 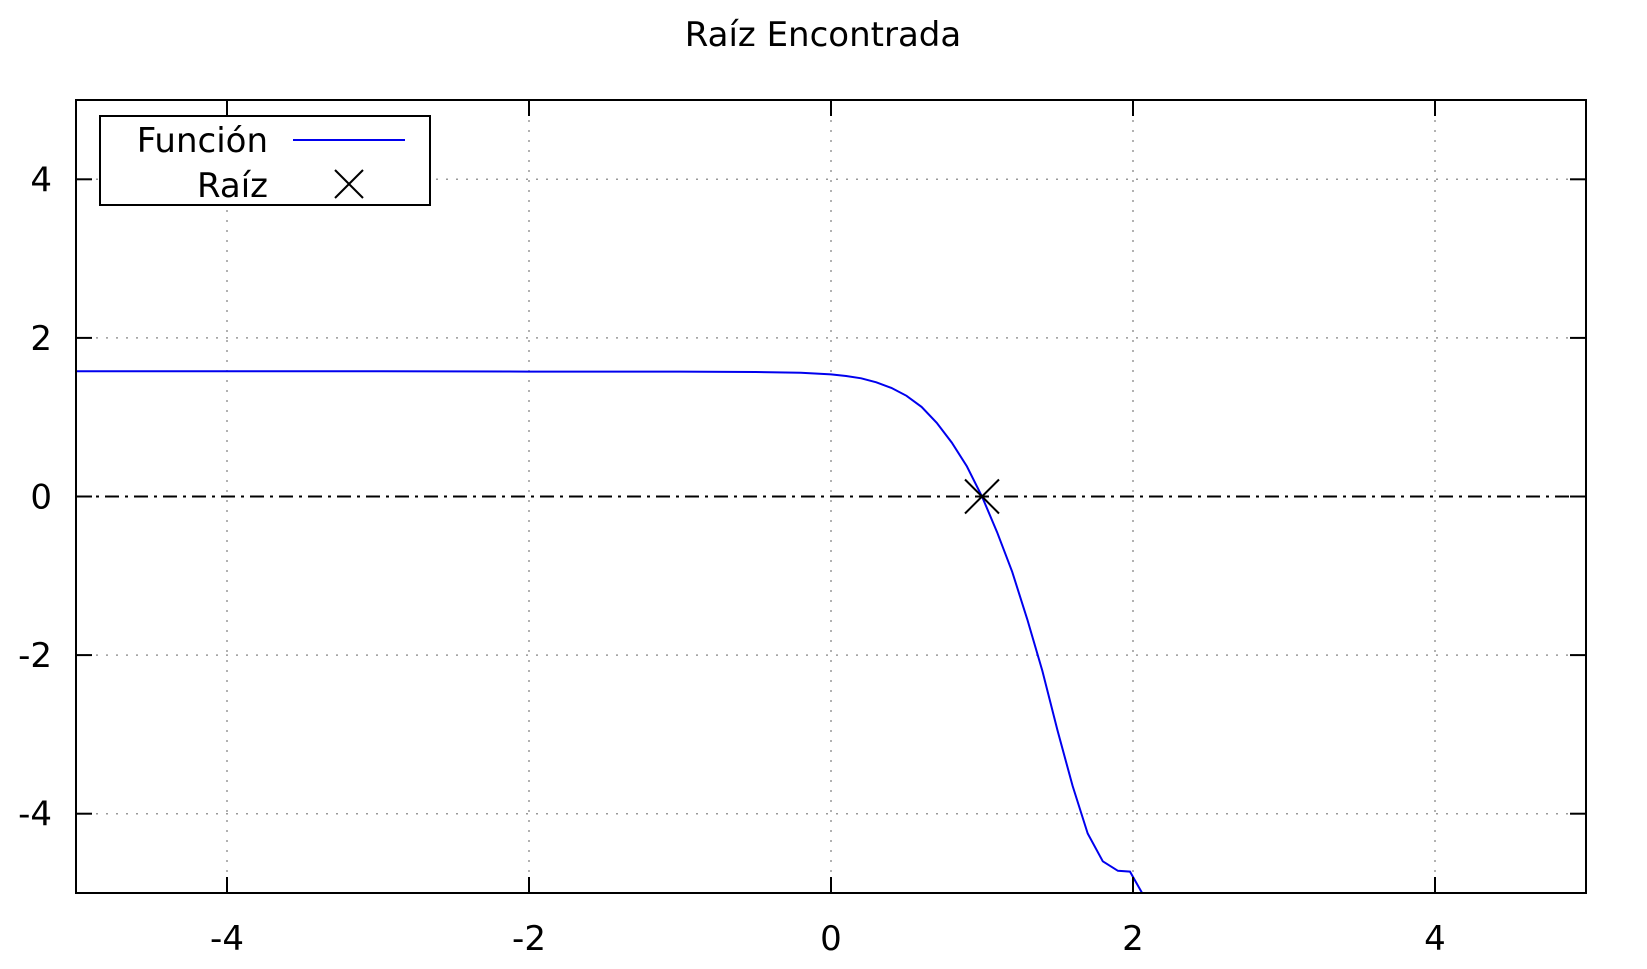 I want to click on legend: Función Raíz, so click(x=265, y=160).